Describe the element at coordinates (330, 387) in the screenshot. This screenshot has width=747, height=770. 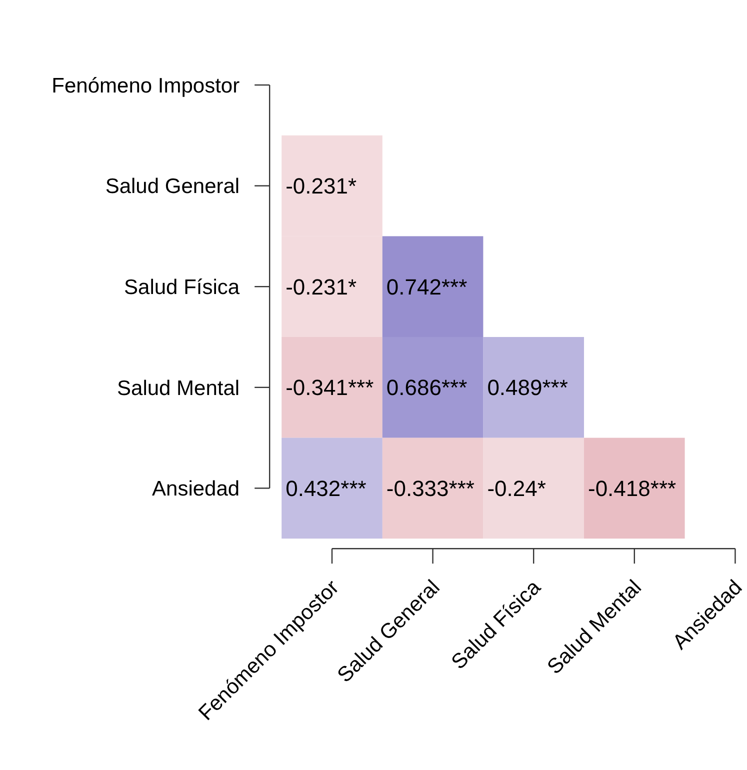
I see `data-label: -0.341***` at that location.